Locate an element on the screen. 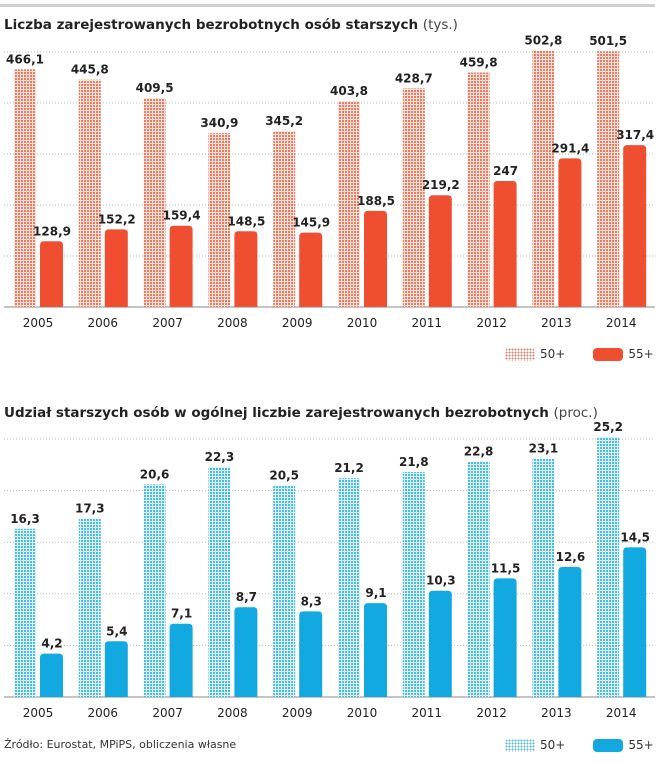 The height and width of the screenshot is (764, 662). data-label: 409,5 is located at coordinates (155, 88).